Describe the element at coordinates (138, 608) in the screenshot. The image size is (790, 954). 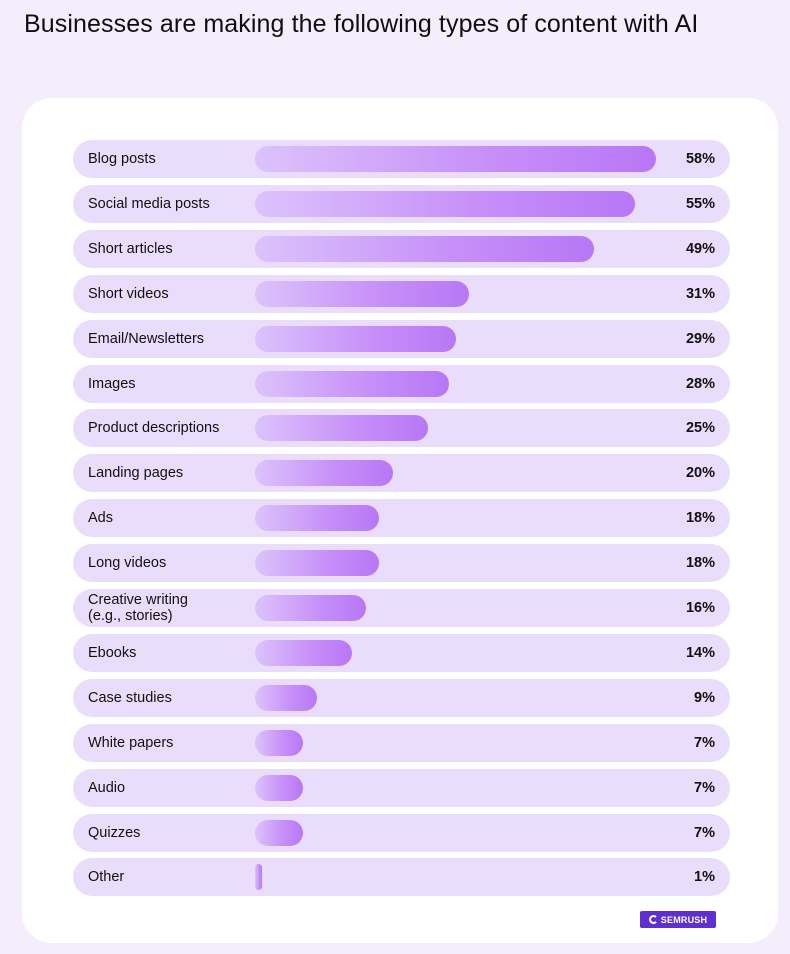
I see `bar-label: Creative writing (e.g., stories)` at that location.